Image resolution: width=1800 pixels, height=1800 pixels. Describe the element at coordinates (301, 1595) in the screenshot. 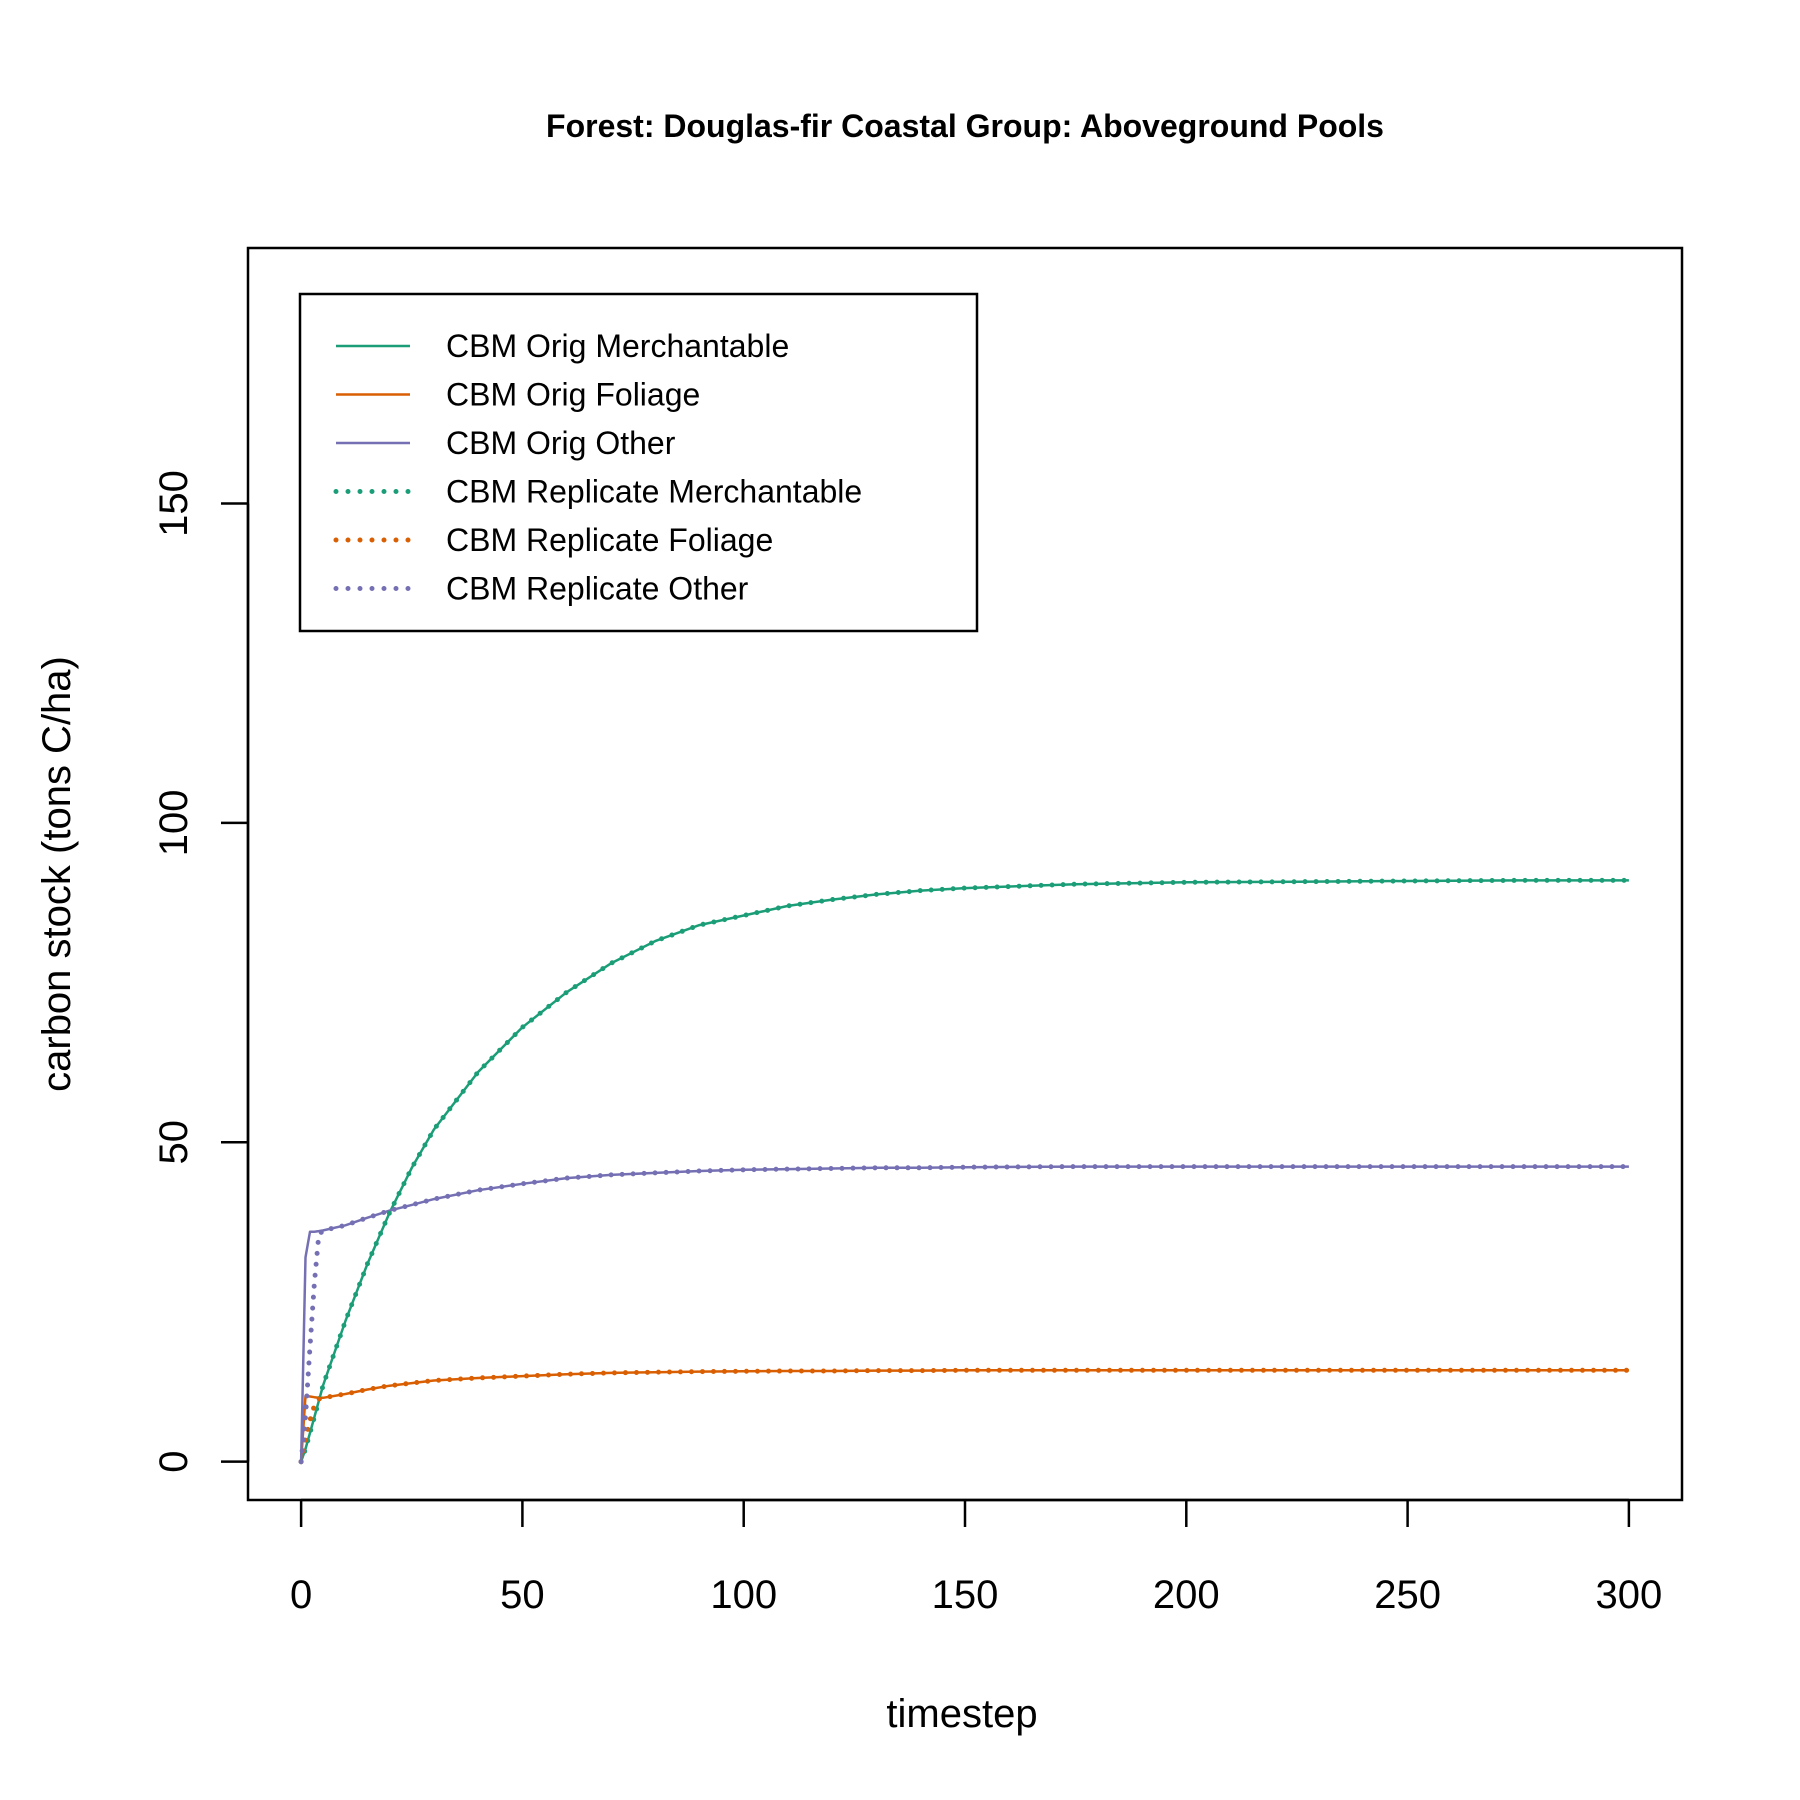

I see `x-tick-label: 0` at that location.